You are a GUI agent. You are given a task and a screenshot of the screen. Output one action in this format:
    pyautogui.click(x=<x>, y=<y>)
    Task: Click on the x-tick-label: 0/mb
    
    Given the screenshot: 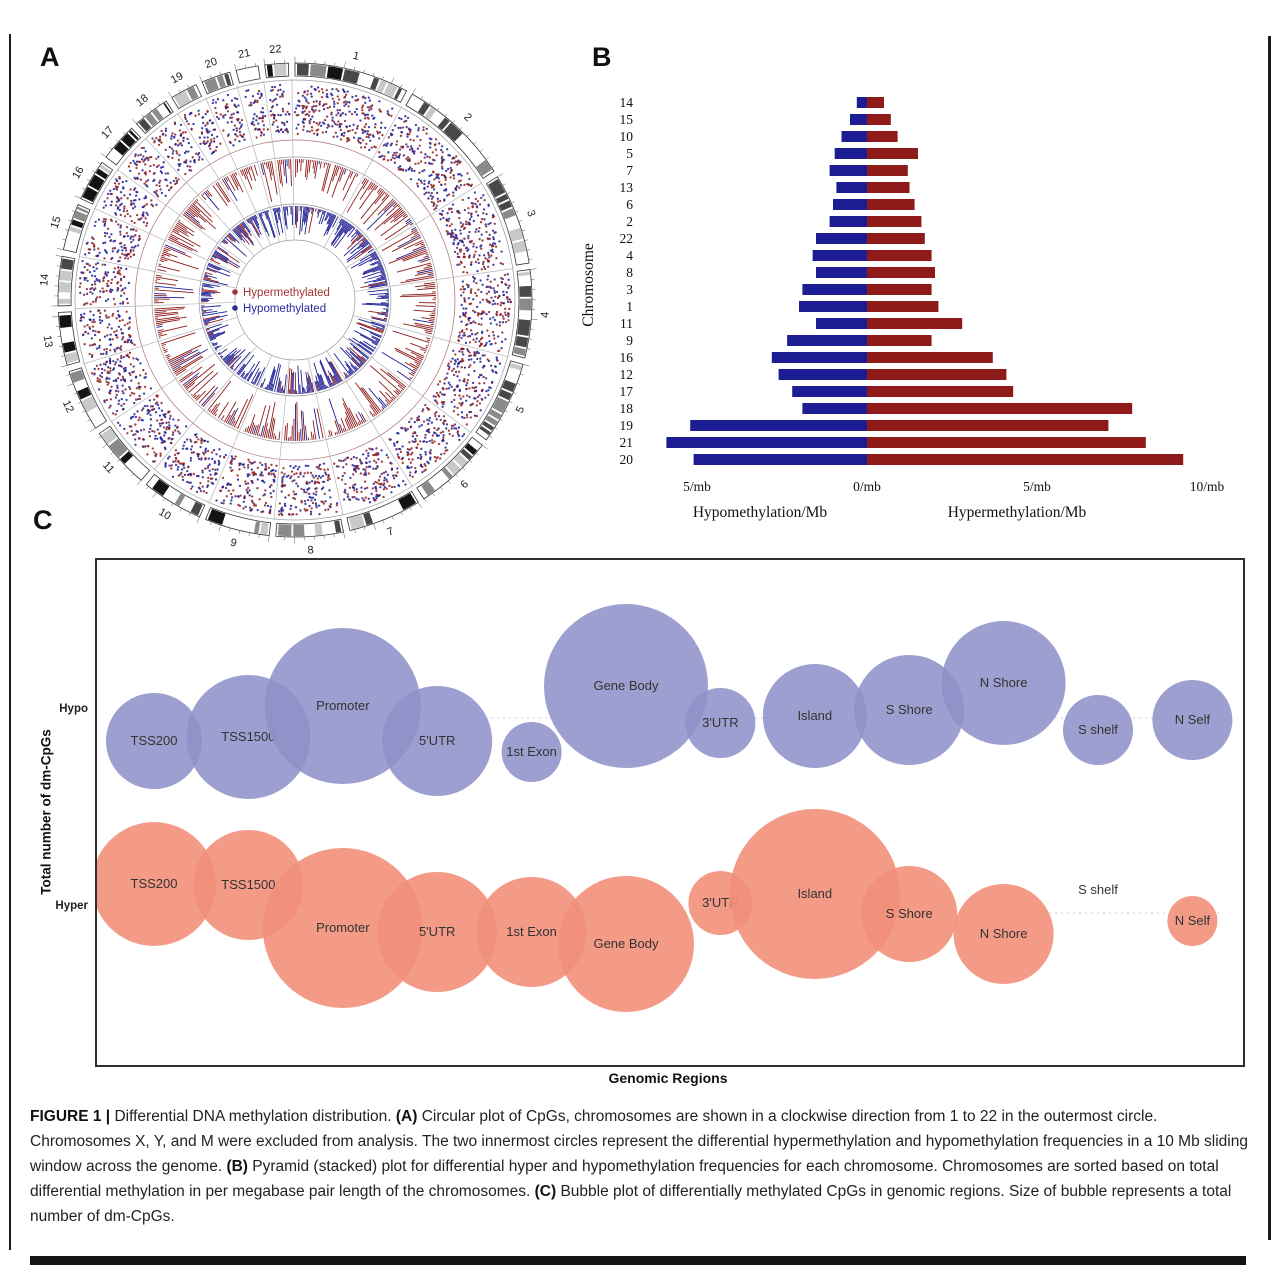 What is the action you would take?
    pyautogui.click(x=867, y=486)
    